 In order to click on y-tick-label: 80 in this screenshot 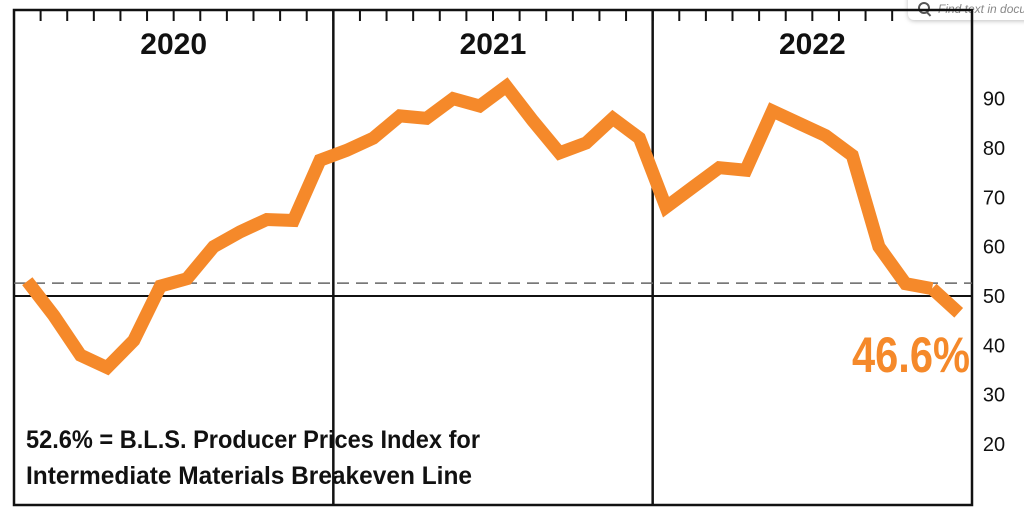, I will do `click(994, 149)`.